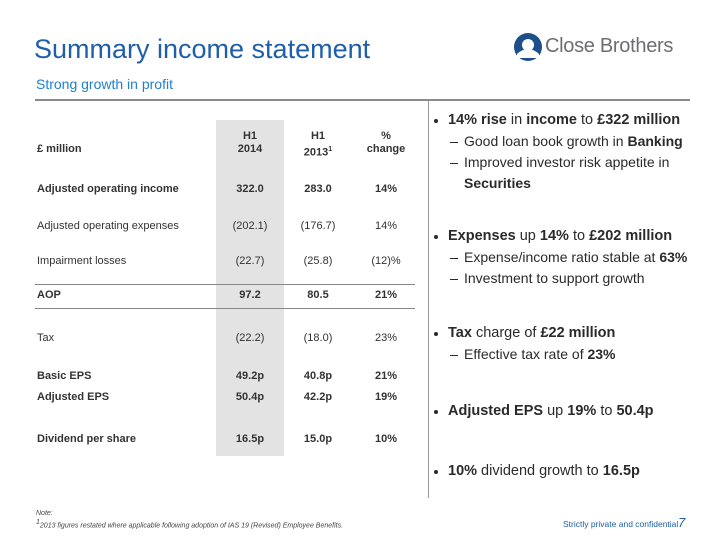  I want to click on logo-icon, so click(528, 47).